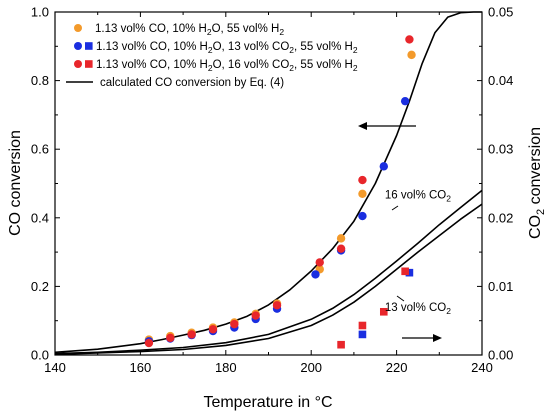 This screenshot has width=550, height=415. Describe the element at coordinates (500, 355) in the screenshot. I see `y-right-tick-label: 0.00` at that location.